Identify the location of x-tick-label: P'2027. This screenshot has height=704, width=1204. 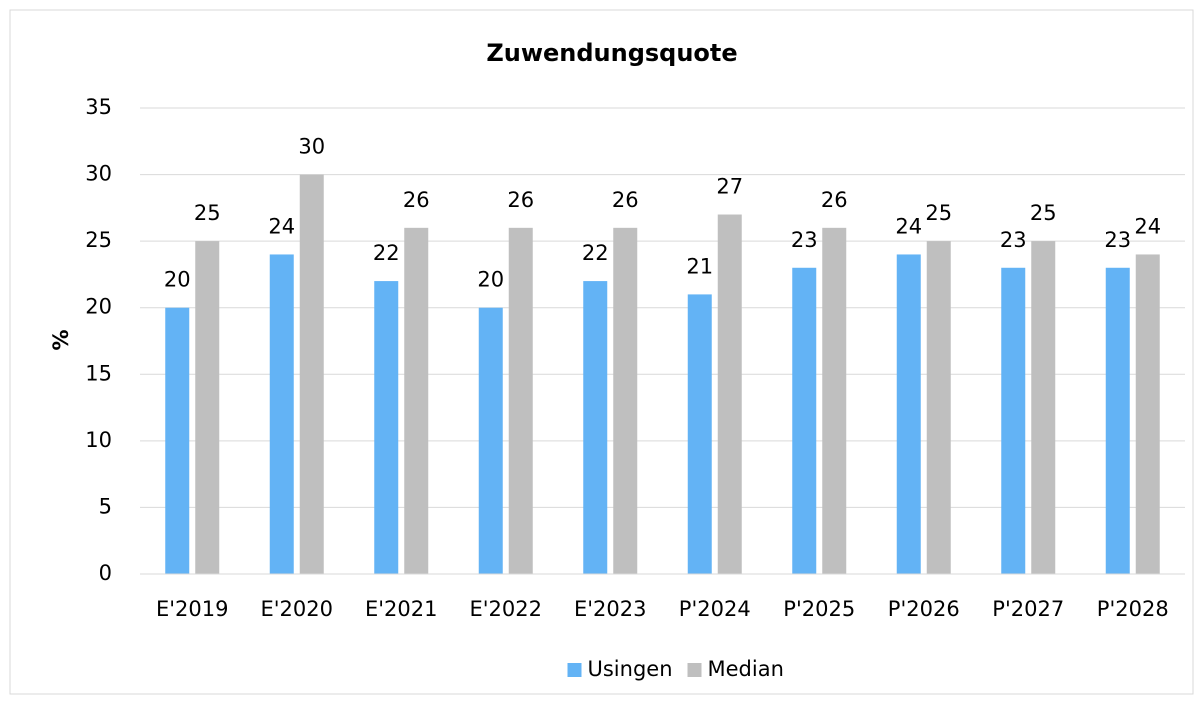
(1028, 609).